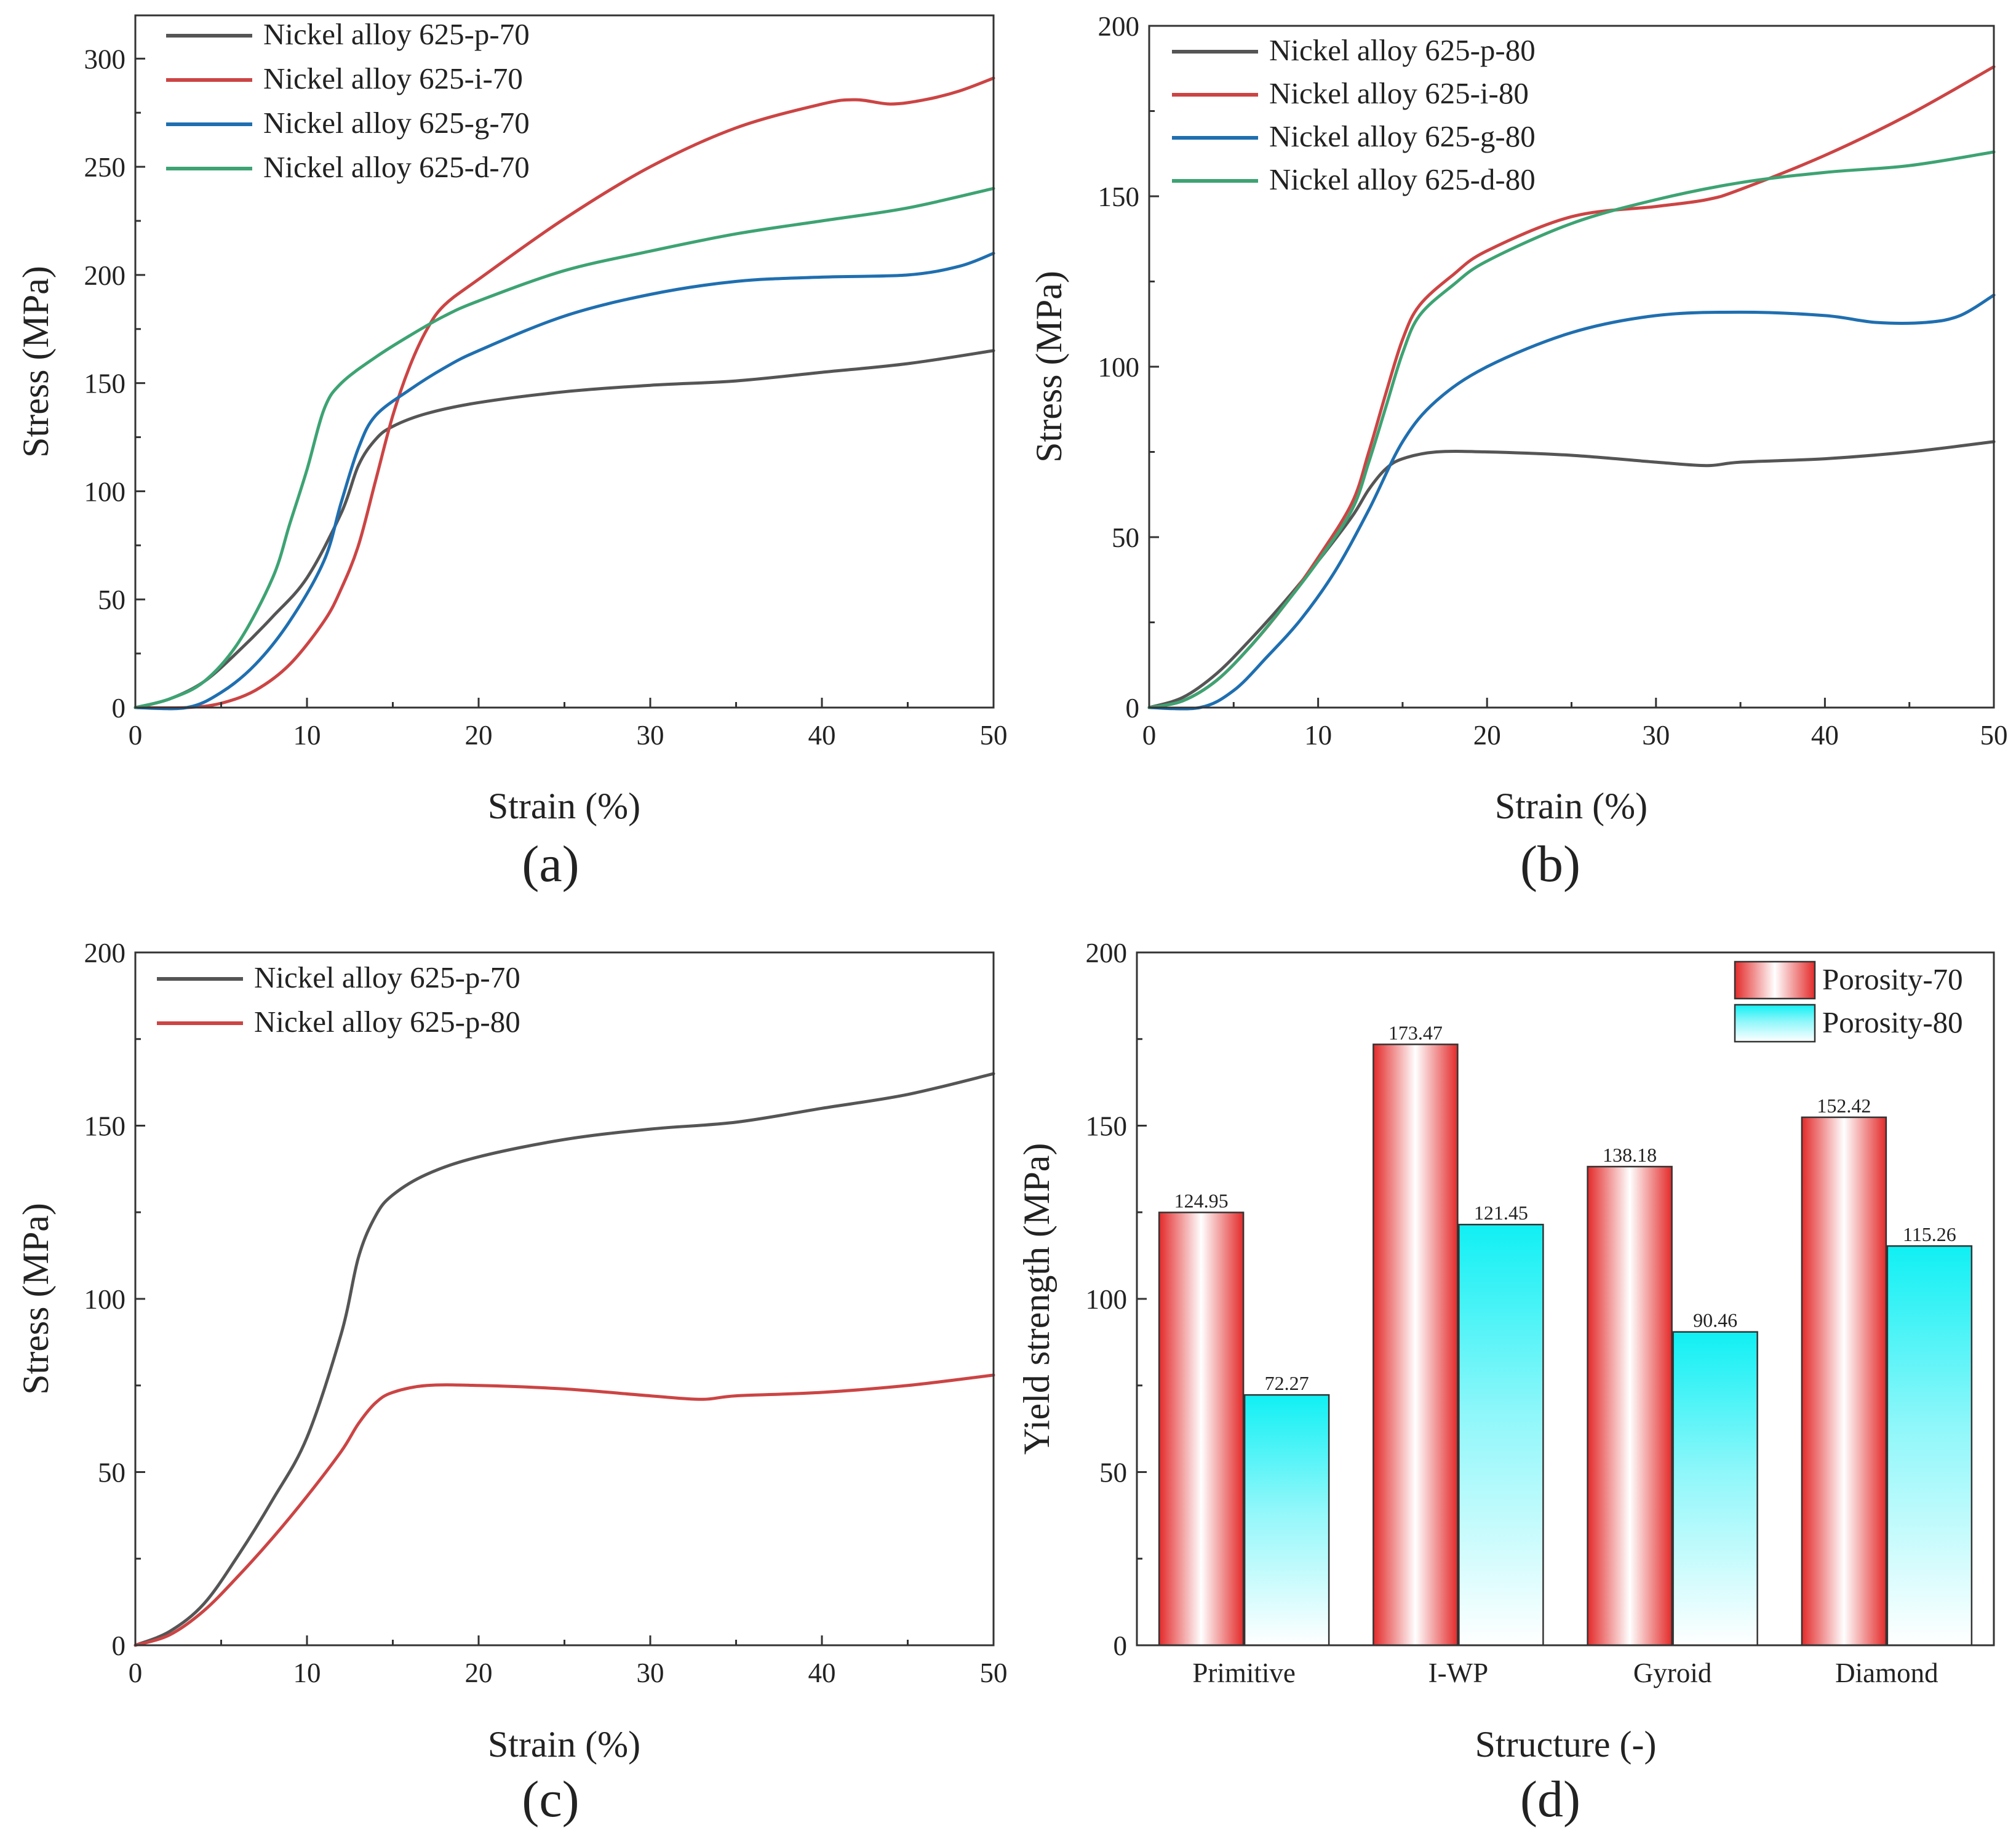 Image resolution: width=2016 pixels, height=1828 pixels. Describe the element at coordinates (822, 735) in the screenshot. I see `panel-a-xtick-label: 40` at that location.